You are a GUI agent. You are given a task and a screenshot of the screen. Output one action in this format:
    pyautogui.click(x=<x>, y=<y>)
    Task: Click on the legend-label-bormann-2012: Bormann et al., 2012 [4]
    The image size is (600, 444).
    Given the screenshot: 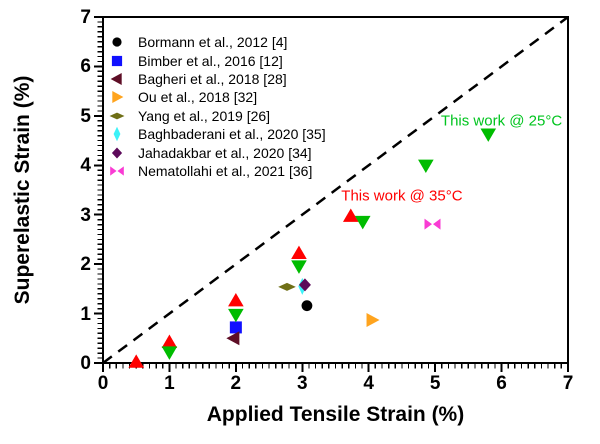 What is the action you would take?
    pyautogui.click(x=213, y=42)
    